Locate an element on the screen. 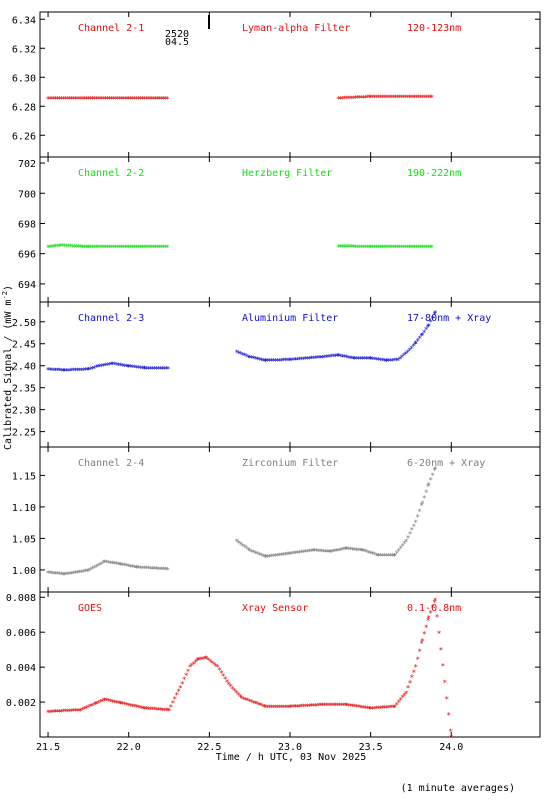 This screenshot has height=800, width=550. y-tick-label: 700 is located at coordinates (27, 194).